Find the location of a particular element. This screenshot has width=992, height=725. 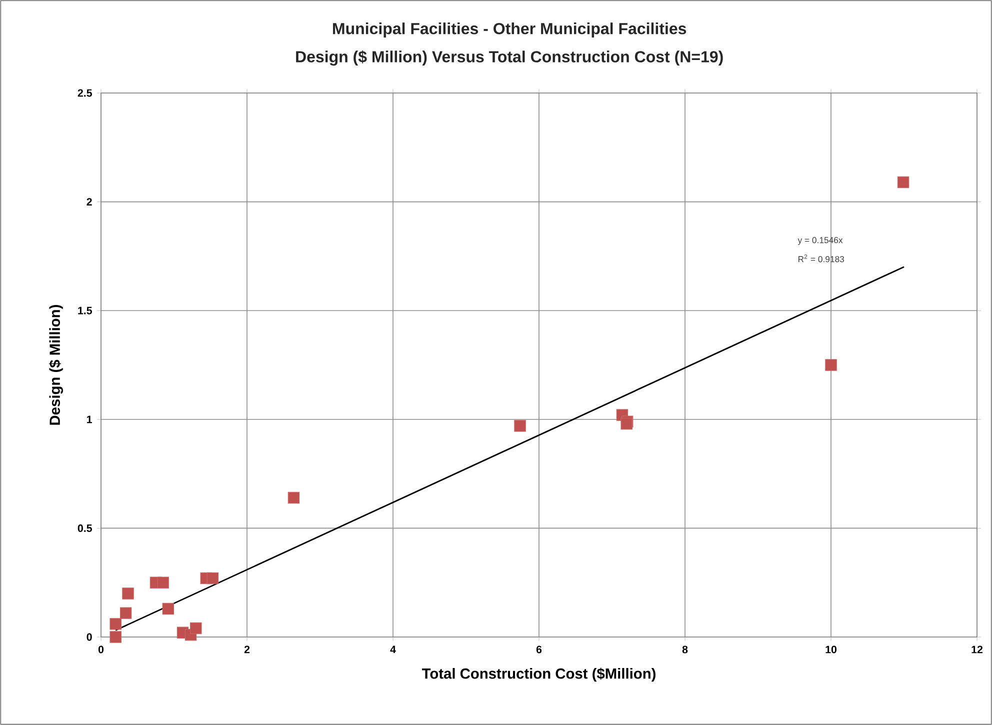

chart-title: Municipal Facilities - Other Municipal Facilities is located at coordinates (509, 30).